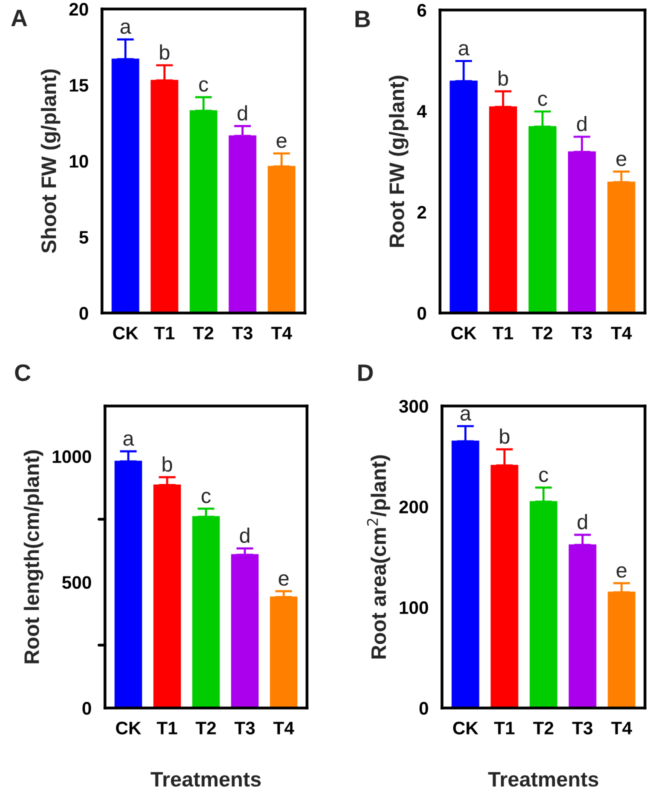 This screenshot has width=649, height=799. Describe the element at coordinates (77, 582) in the screenshot. I see `y-tick-label: 500` at that location.